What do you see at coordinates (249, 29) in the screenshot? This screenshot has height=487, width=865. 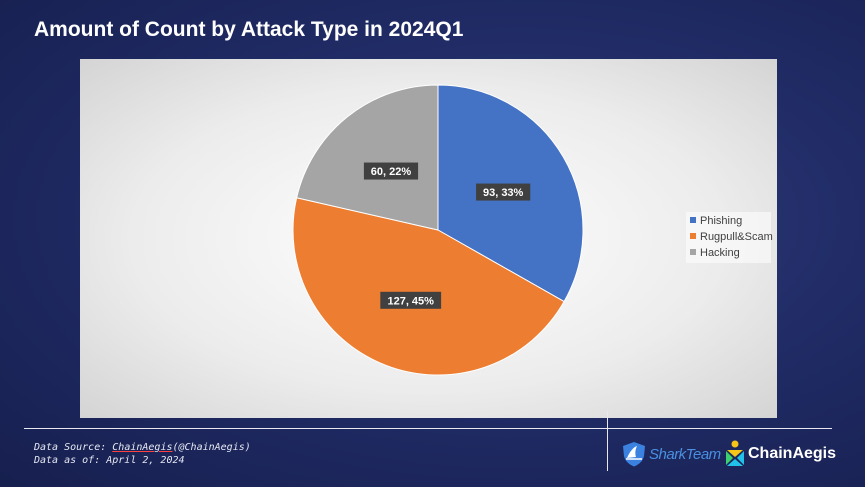 I see `page-title: Amount of Count by Attack Type in 2024Q1` at bounding box center [249, 29].